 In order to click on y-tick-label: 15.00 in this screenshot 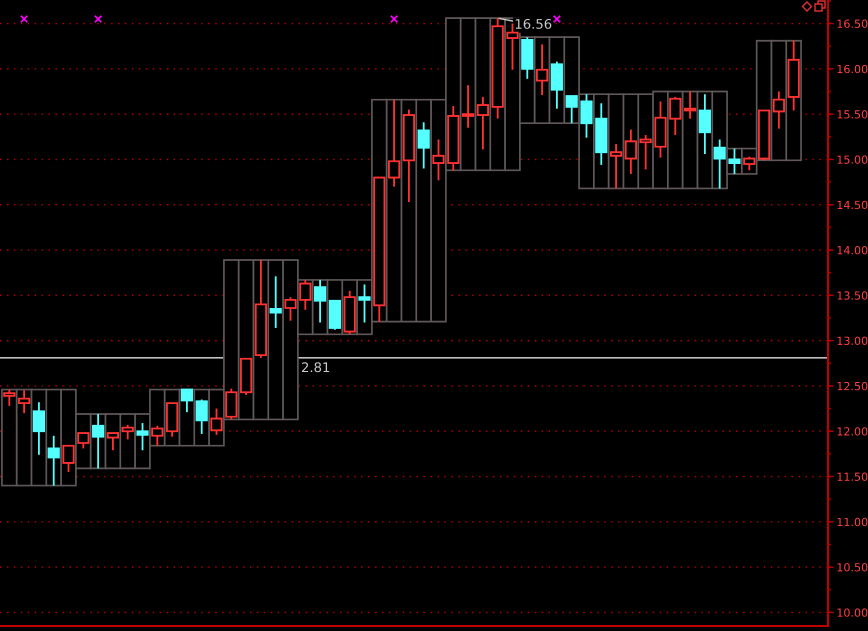, I will do `click(853, 159)`.